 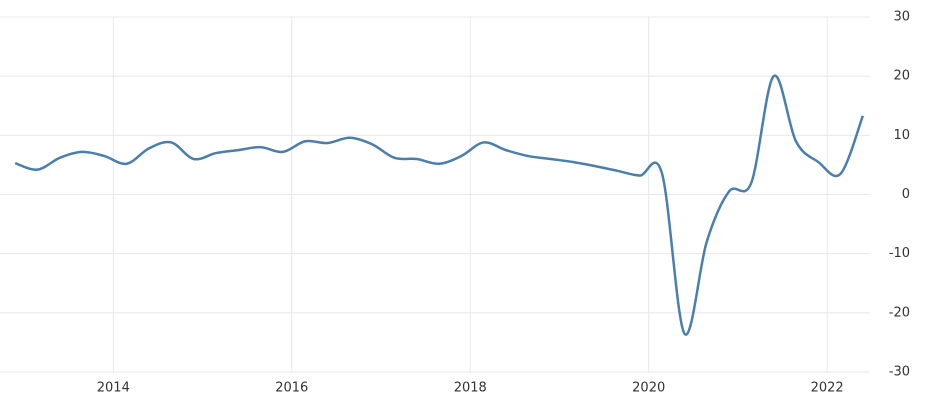 I want to click on x-tick-label: 2014, so click(x=113, y=388).